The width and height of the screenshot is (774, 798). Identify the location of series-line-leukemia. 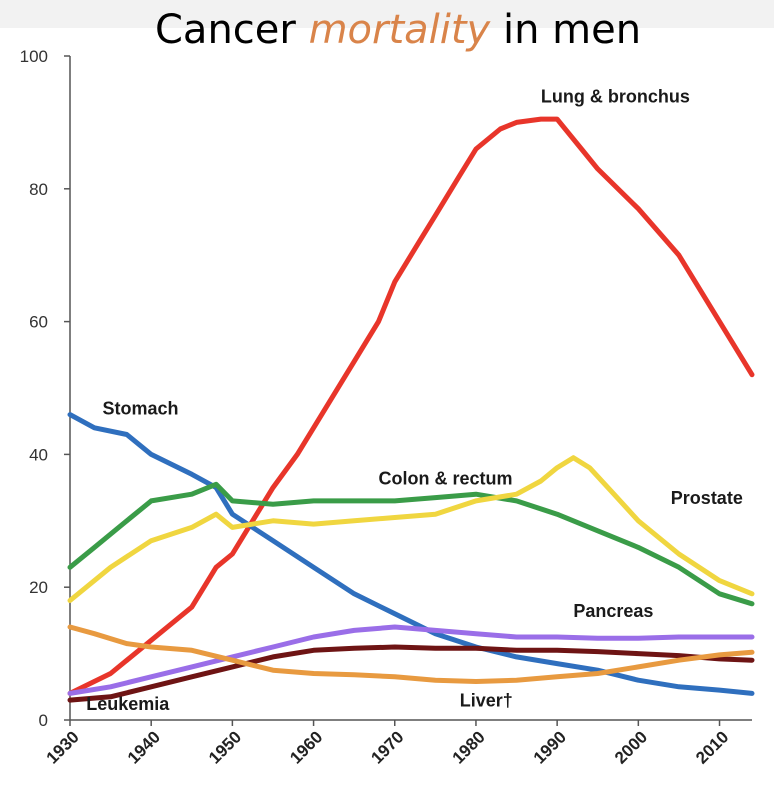
(411, 673).